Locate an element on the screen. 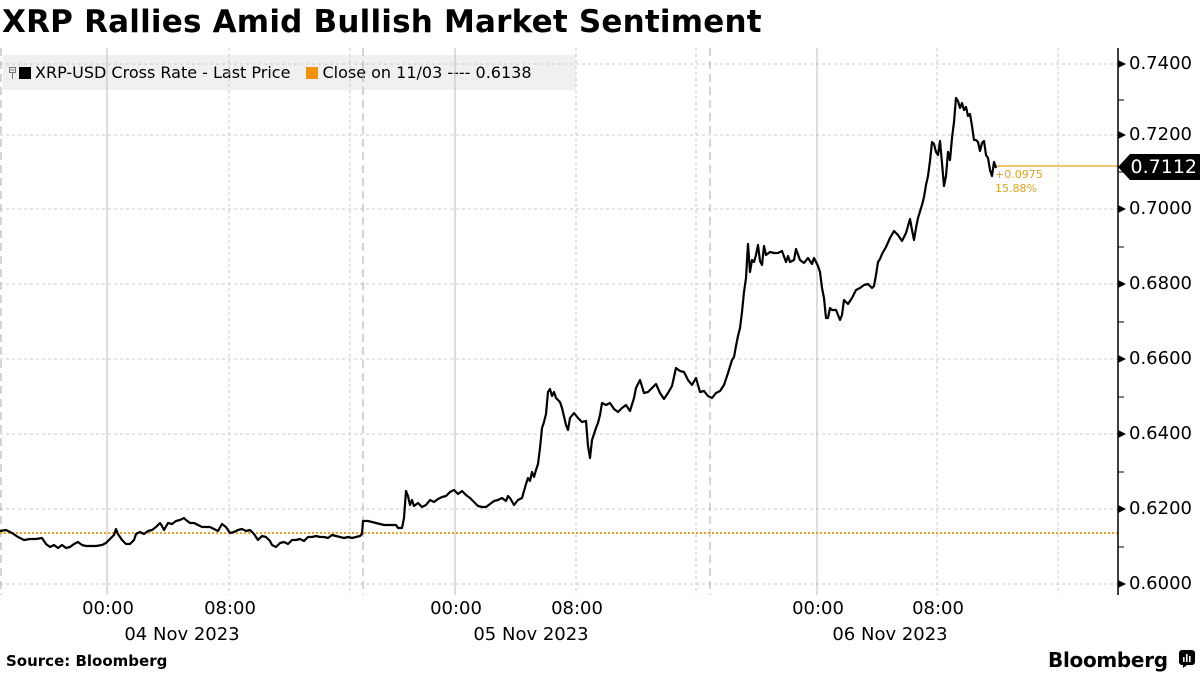  legend-reference-label: Close on 11/03 ---- 0.6138 is located at coordinates (427, 72).